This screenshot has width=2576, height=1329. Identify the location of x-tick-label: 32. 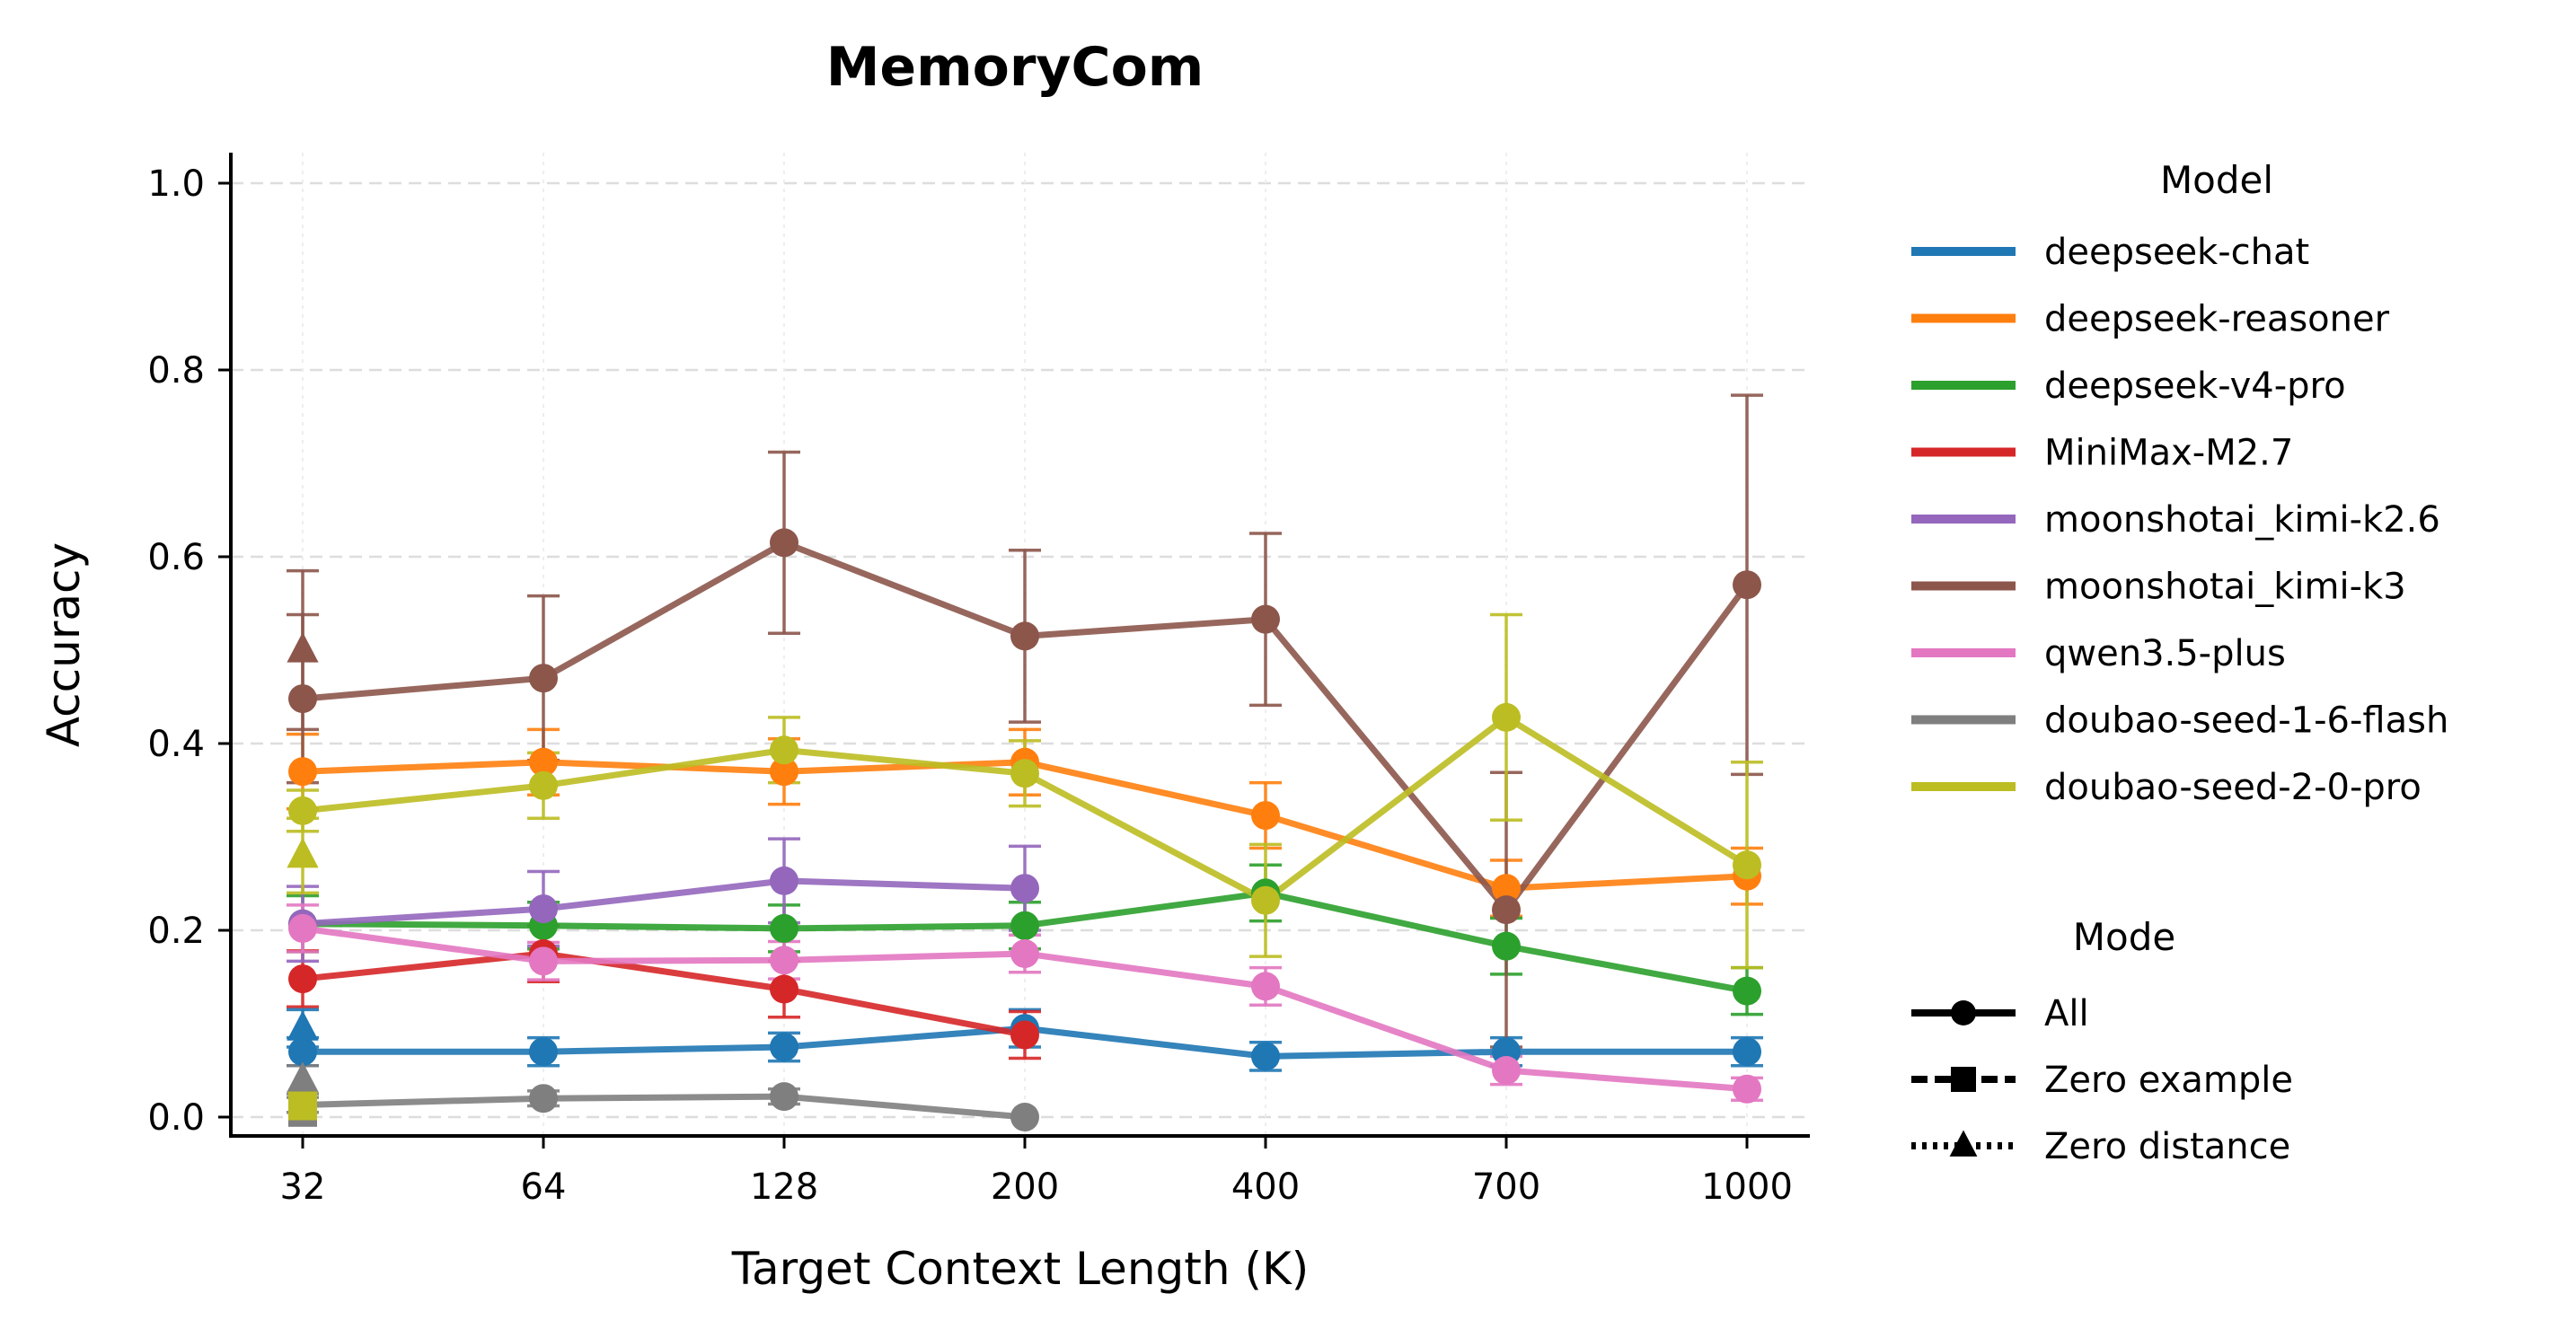
(303, 1187).